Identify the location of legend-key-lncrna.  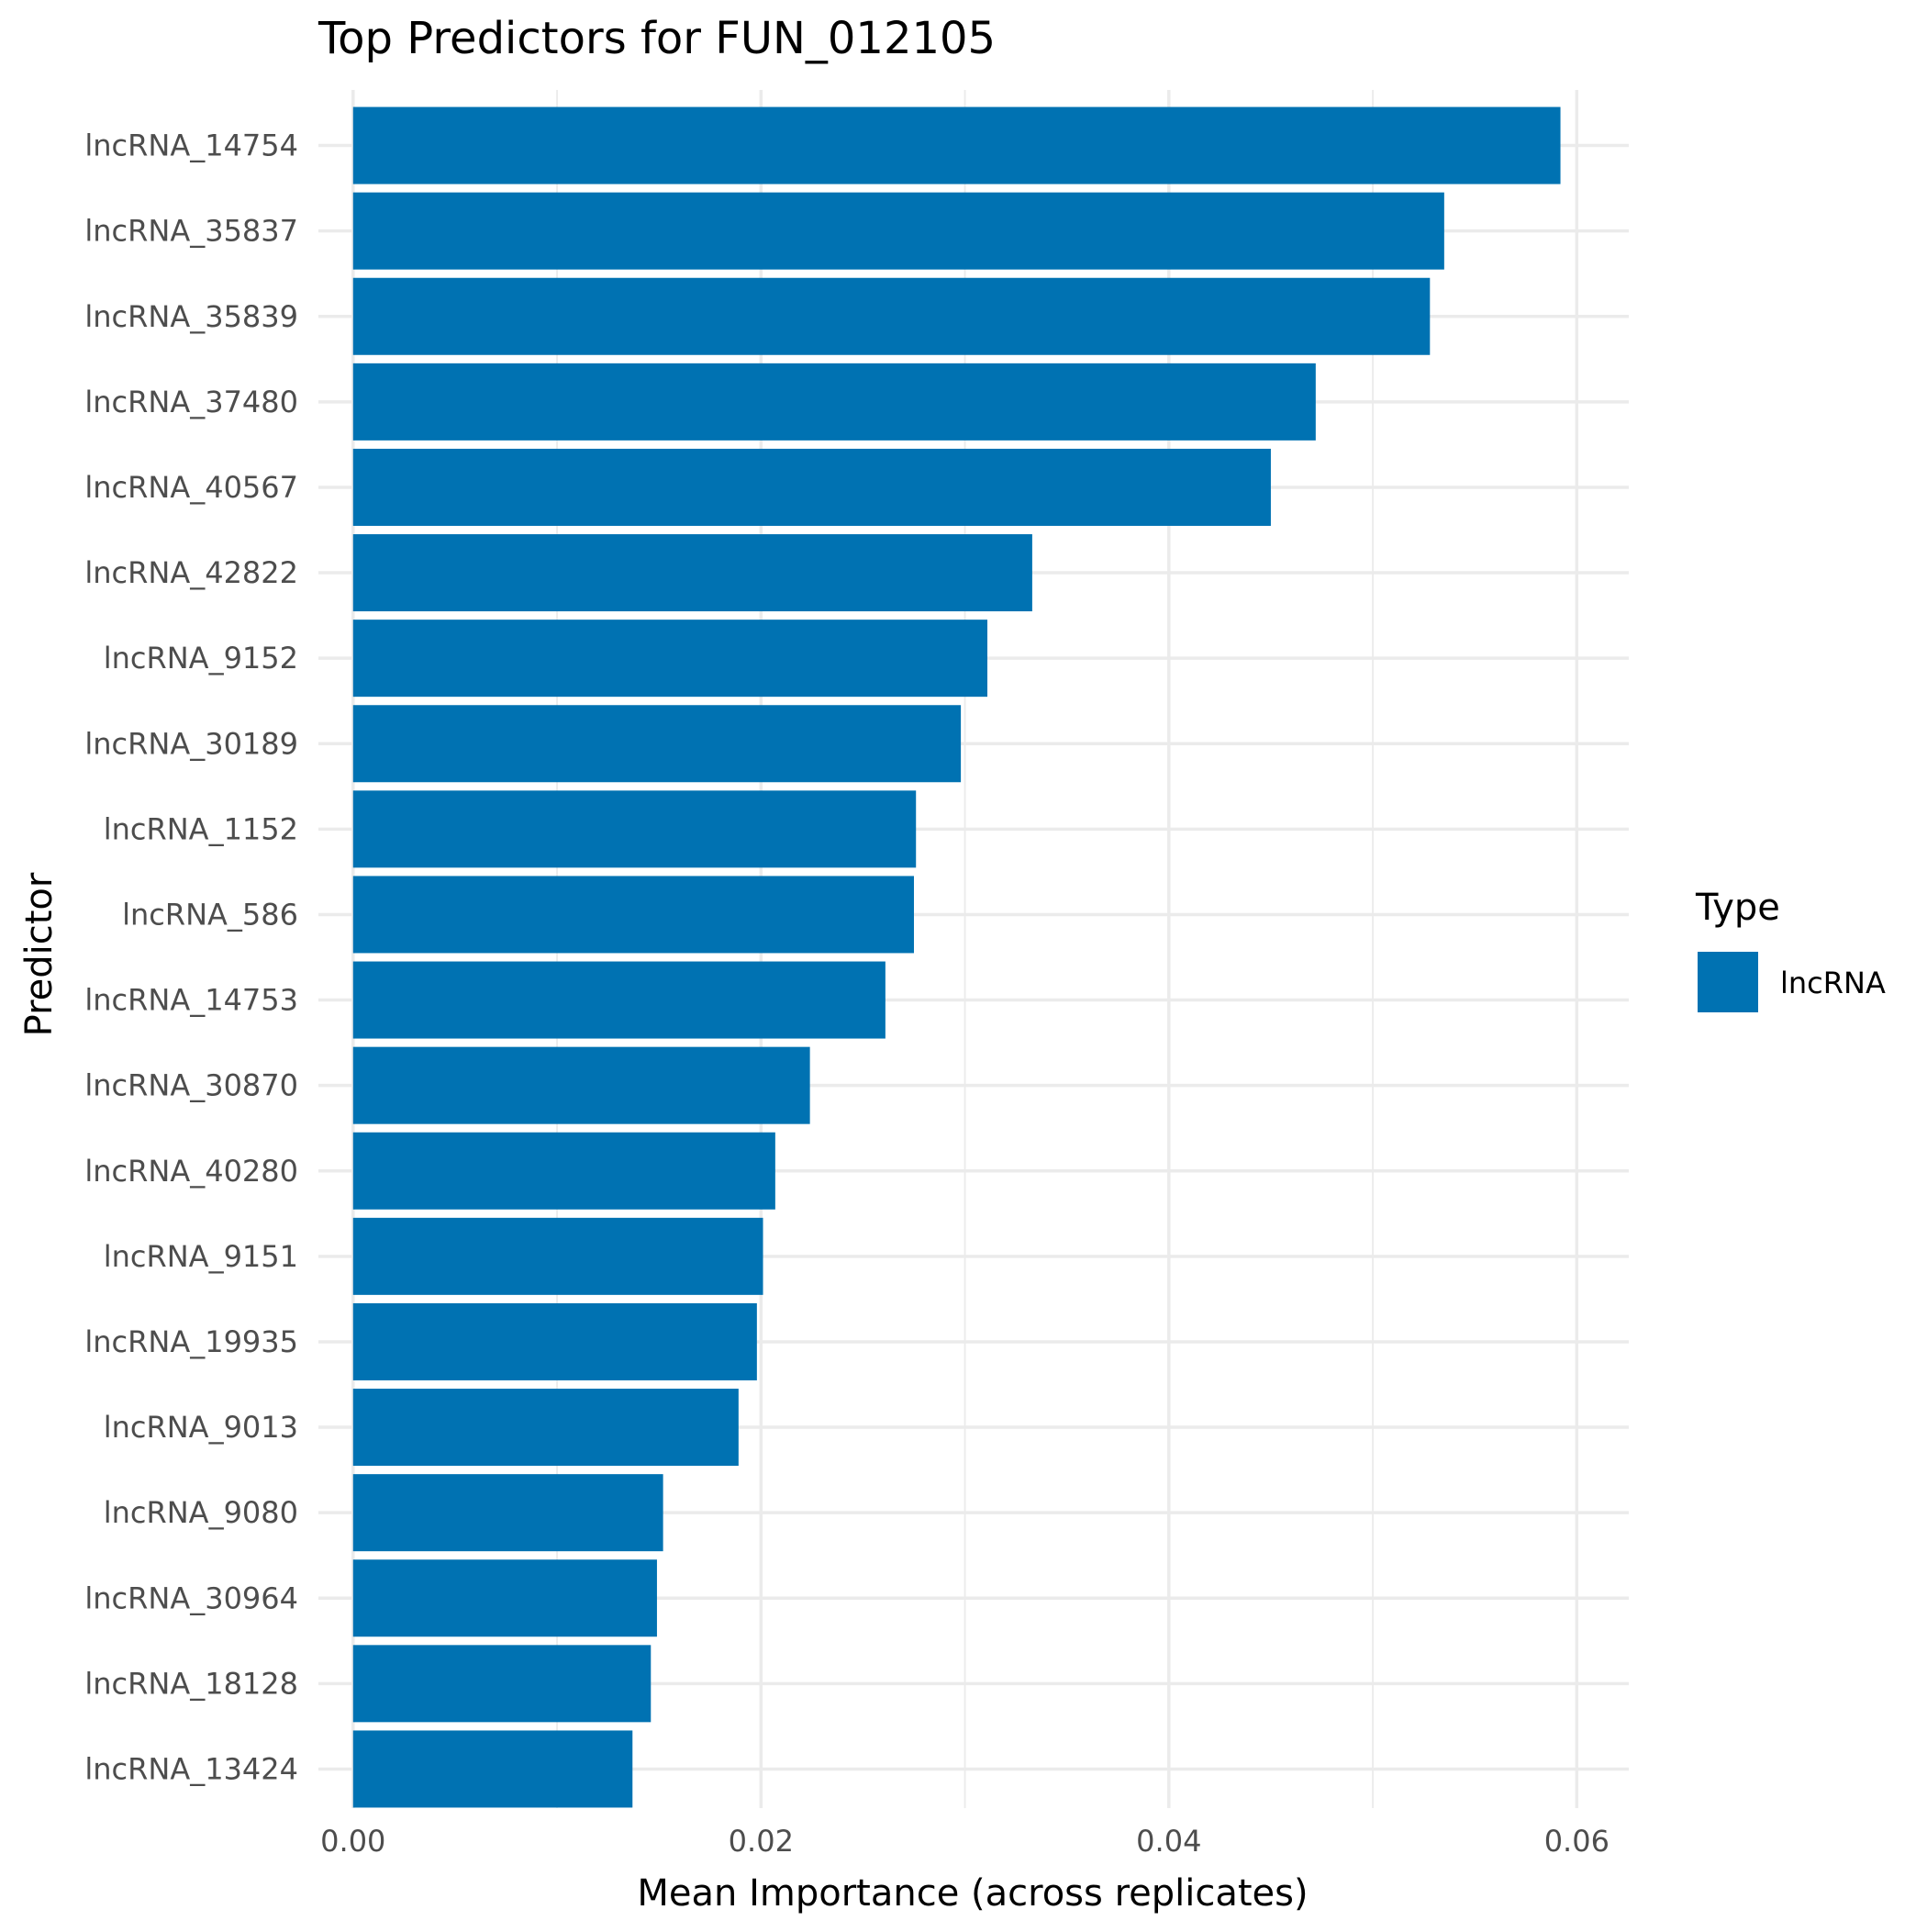
(1728, 982).